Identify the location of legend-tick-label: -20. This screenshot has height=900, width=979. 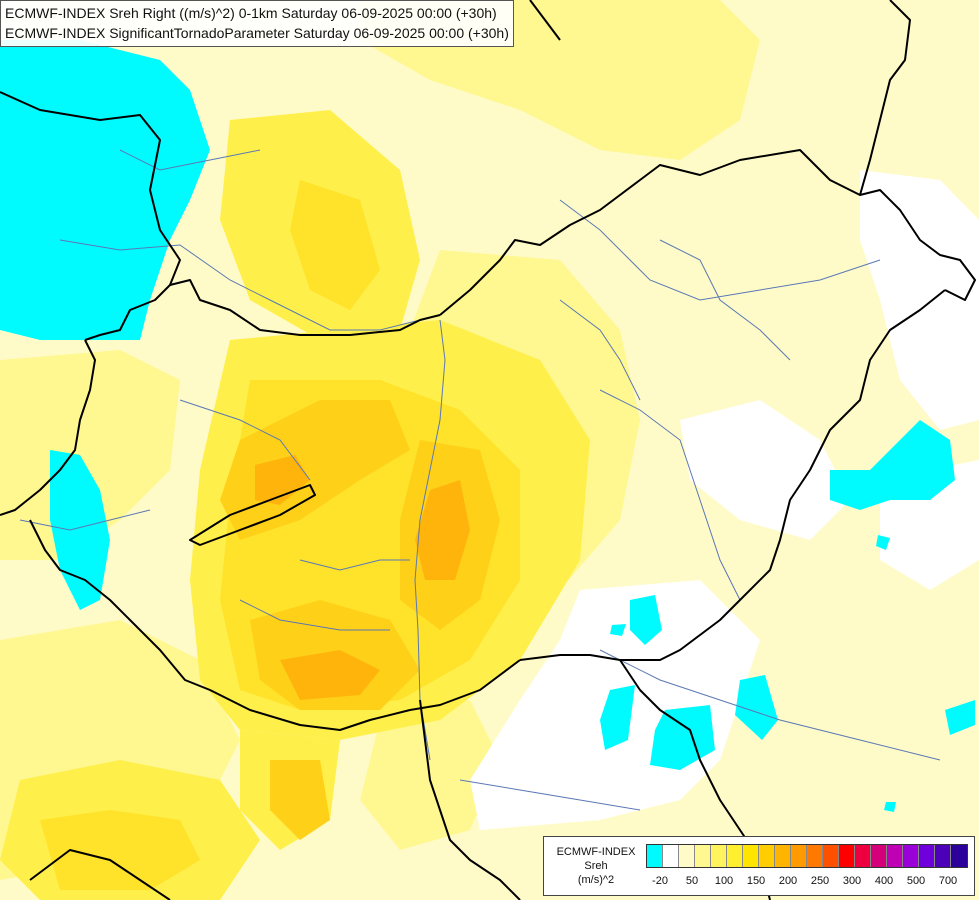
(660, 881).